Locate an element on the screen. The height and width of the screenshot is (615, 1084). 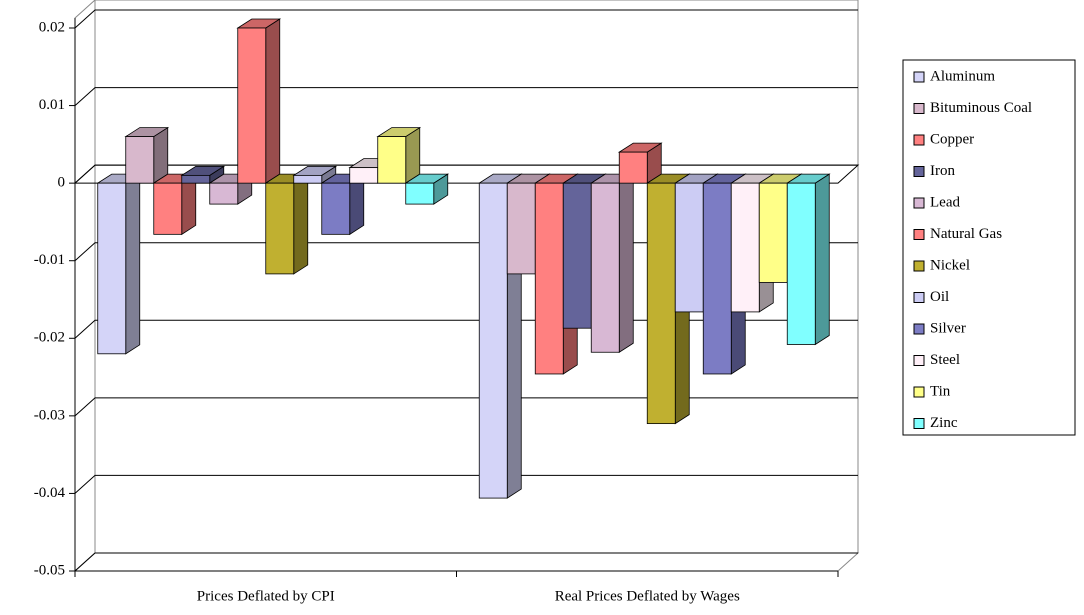
legend-label: Bituminous Coal is located at coordinates (981, 108).